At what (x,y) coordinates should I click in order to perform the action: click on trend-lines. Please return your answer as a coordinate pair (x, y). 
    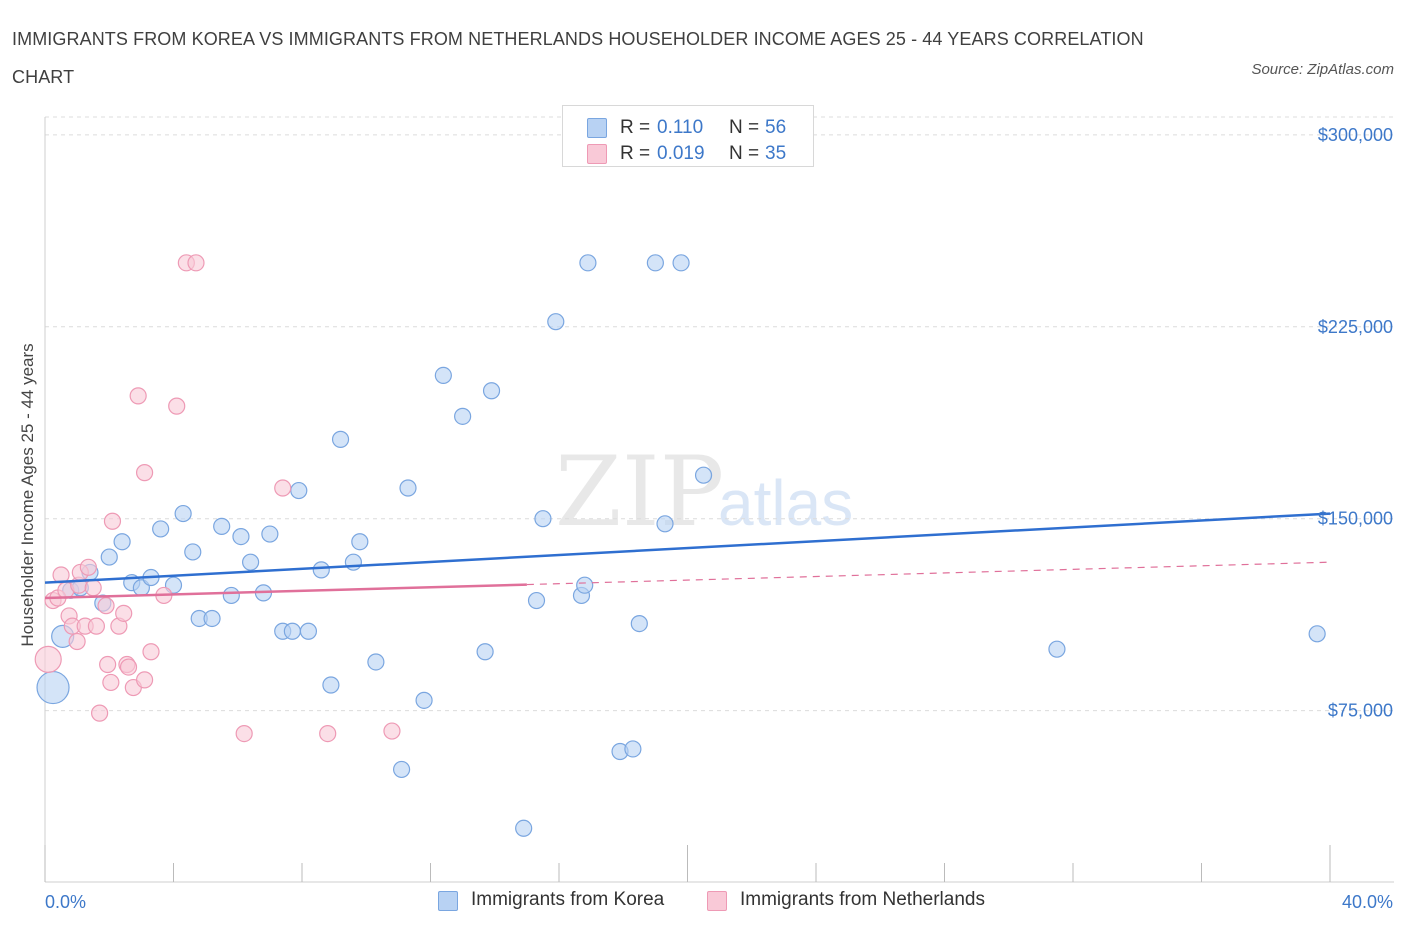
    Looking at the image, I should click on (687, 556).